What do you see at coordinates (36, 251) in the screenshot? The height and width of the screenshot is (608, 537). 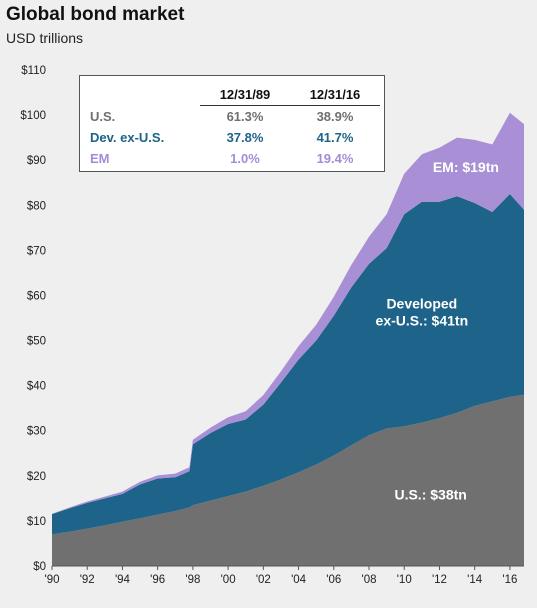 I see `y-tick-label: $70` at bounding box center [36, 251].